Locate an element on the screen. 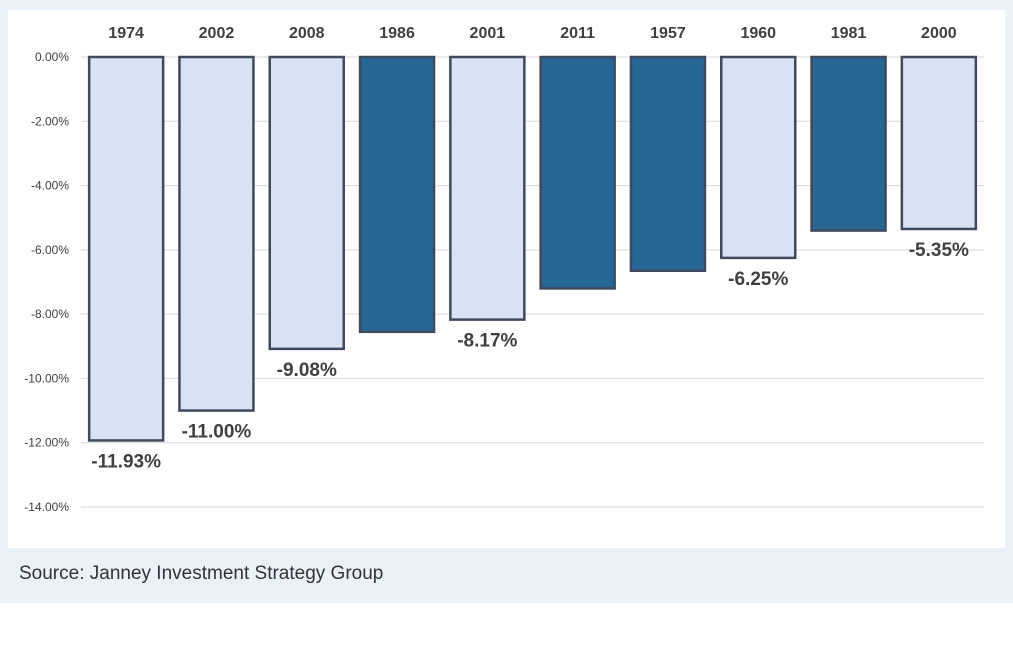 The height and width of the screenshot is (669, 1013). bar-1957 is located at coordinates (668, 163).